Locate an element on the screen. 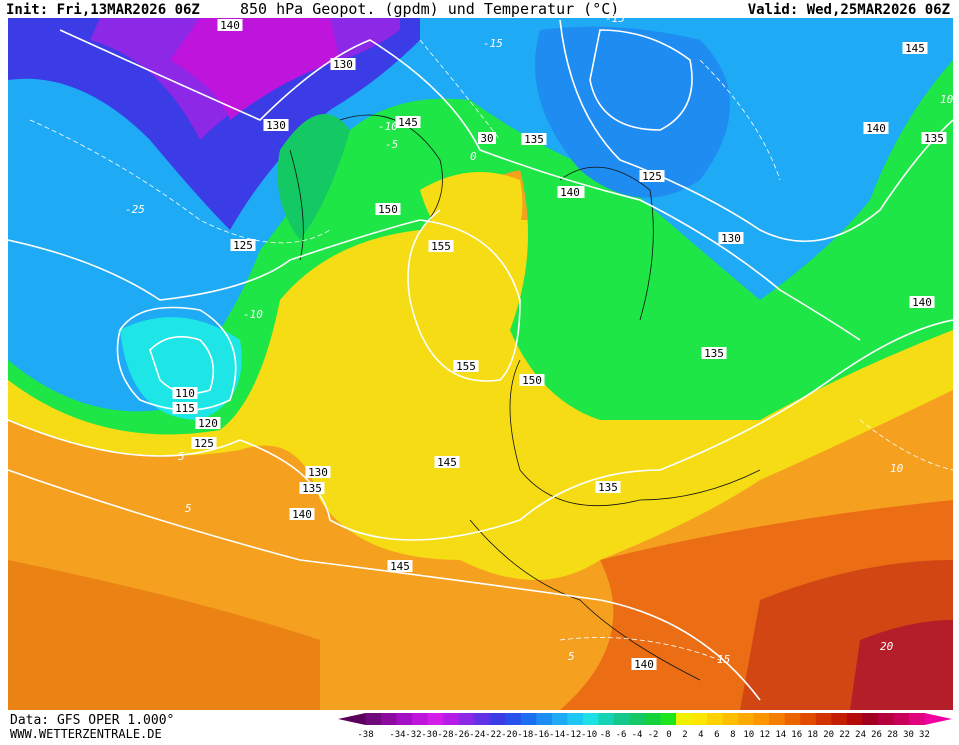  low-core is located at coordinates (181, 368).